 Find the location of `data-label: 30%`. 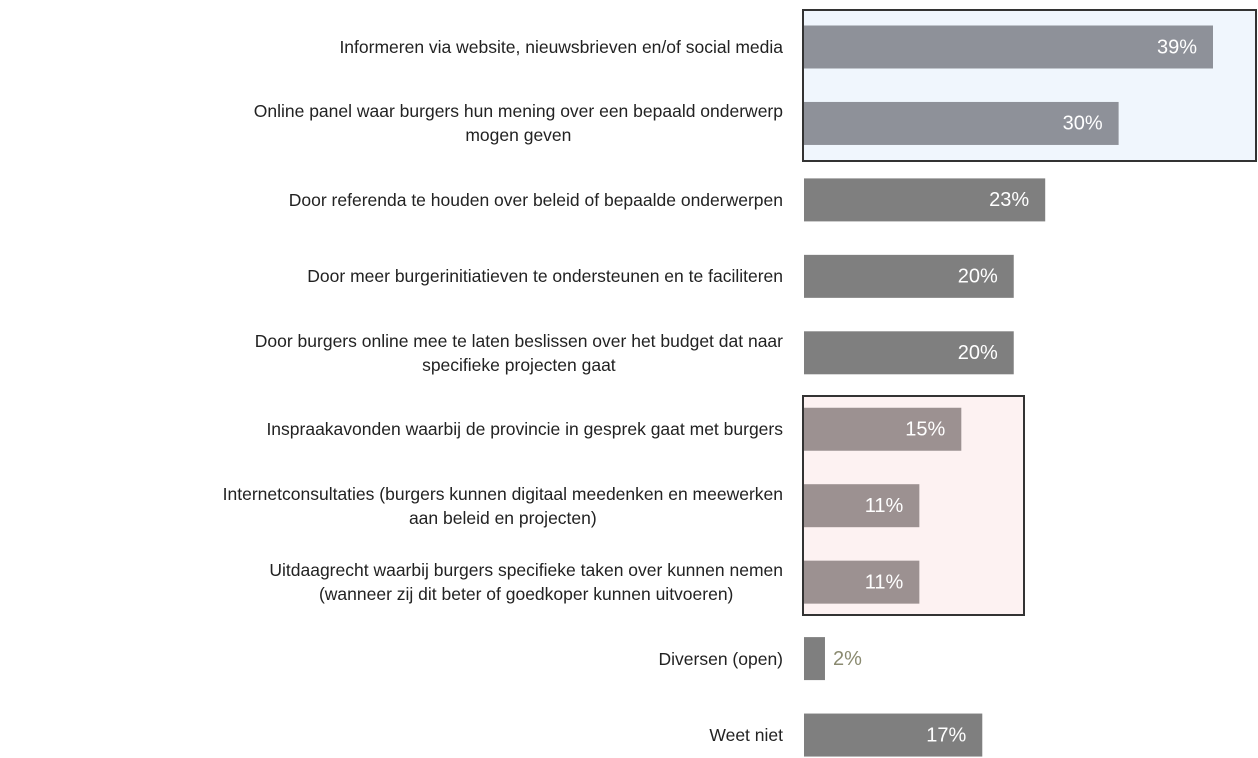

data-label: 30% is located at coordinates (1083, 124).